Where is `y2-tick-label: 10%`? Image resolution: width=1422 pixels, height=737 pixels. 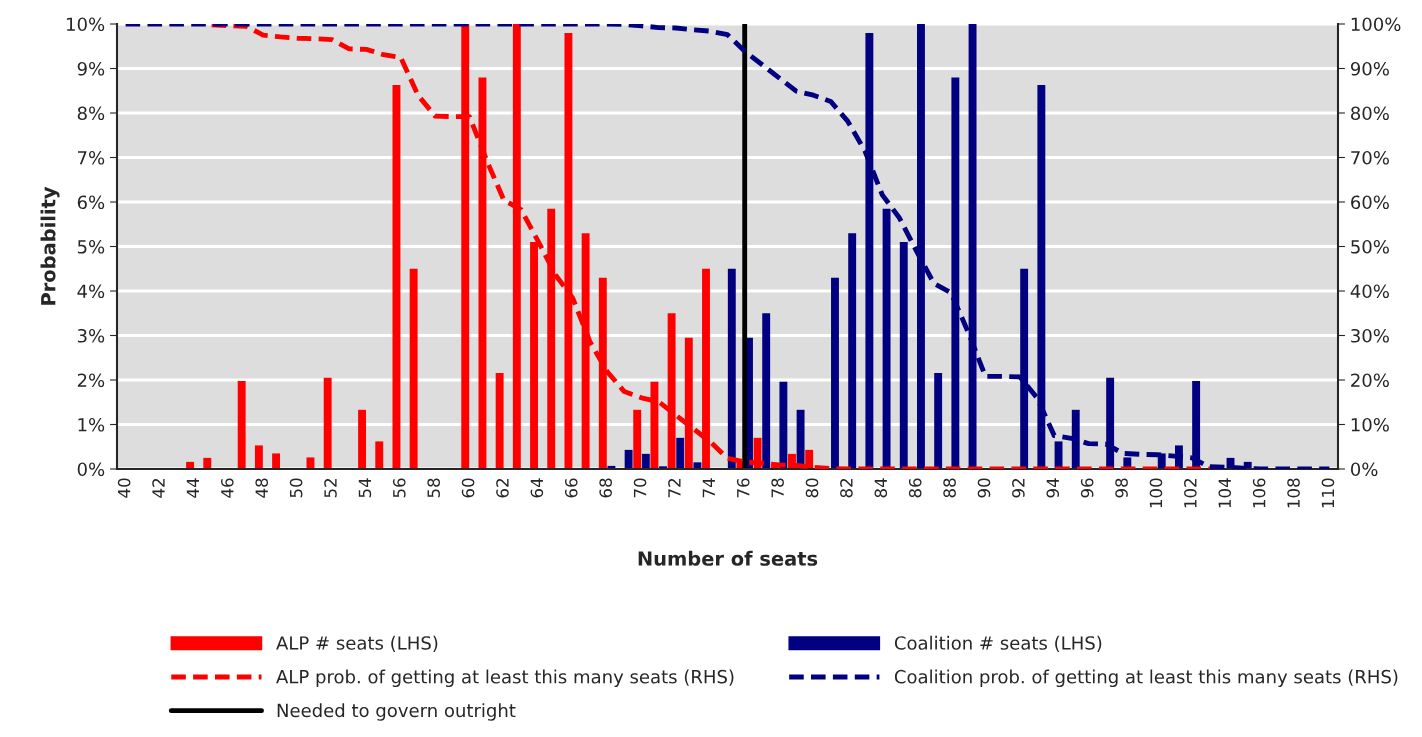
y2-tick-label: 10% is located at coordinates (1370, 424).